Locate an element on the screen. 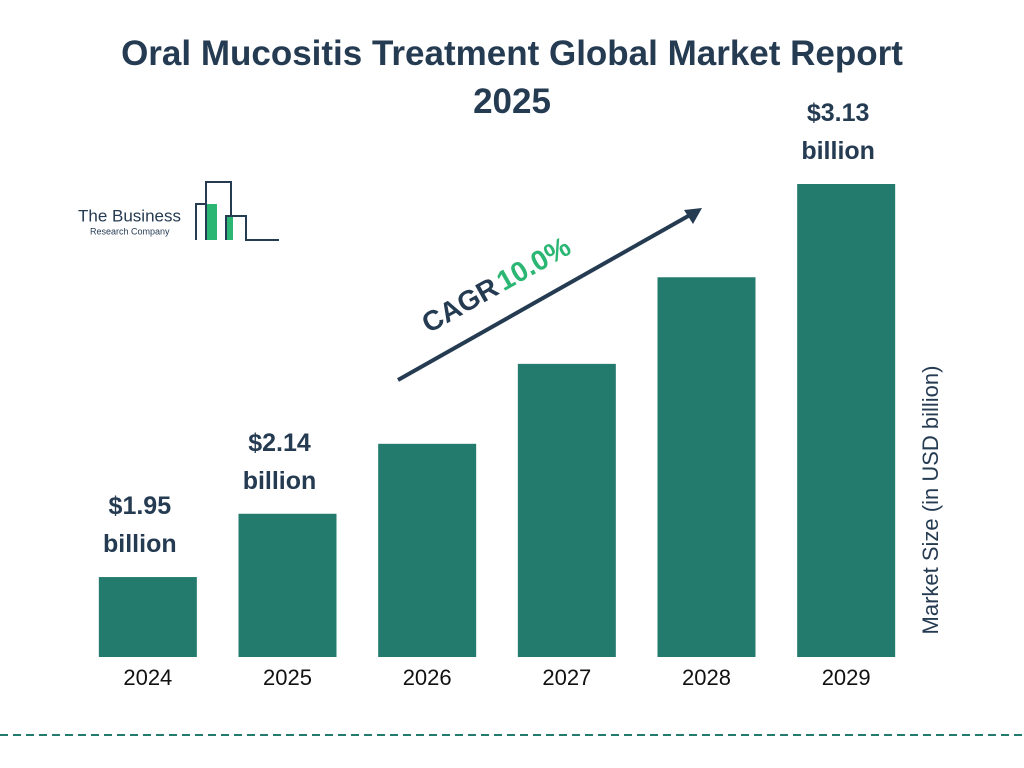 Image resolution: width=1024 pixels, height=768 pixels. value-label: $3.13 billion is located at coordinates (838, 132).